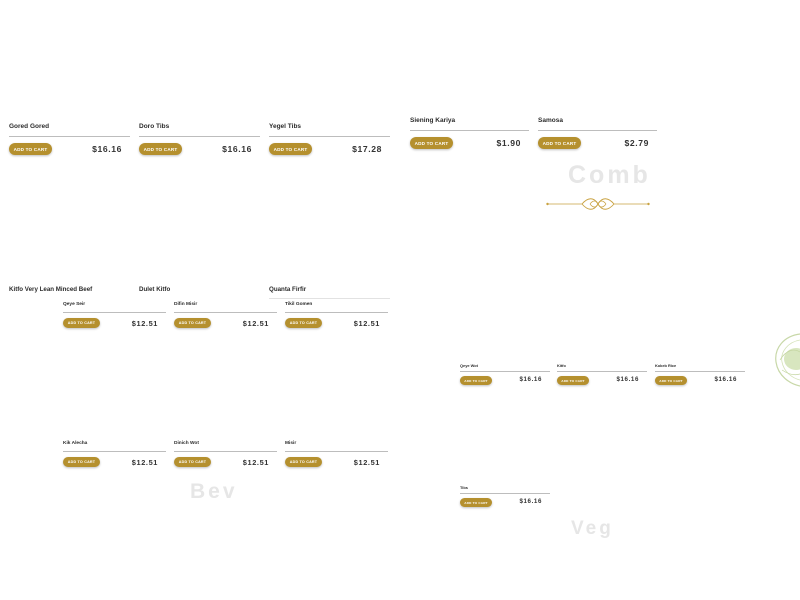 Image resolution: width=800 pixels, height=600 pixels. Describe the element at coordinates (29, 126) in the screenshot. I see `menu-item-name: Gored Gored` at that location.